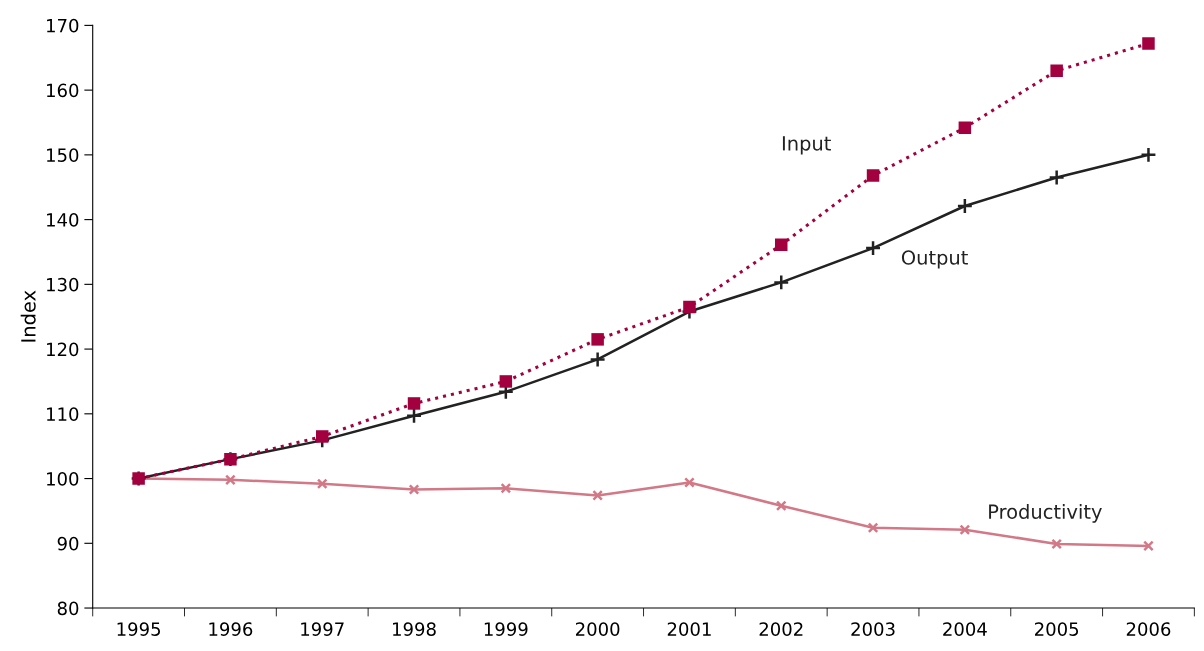 This screenshot has width=1204, height=651. I want to click on x-tick-label: 1997, so click(322, 629).